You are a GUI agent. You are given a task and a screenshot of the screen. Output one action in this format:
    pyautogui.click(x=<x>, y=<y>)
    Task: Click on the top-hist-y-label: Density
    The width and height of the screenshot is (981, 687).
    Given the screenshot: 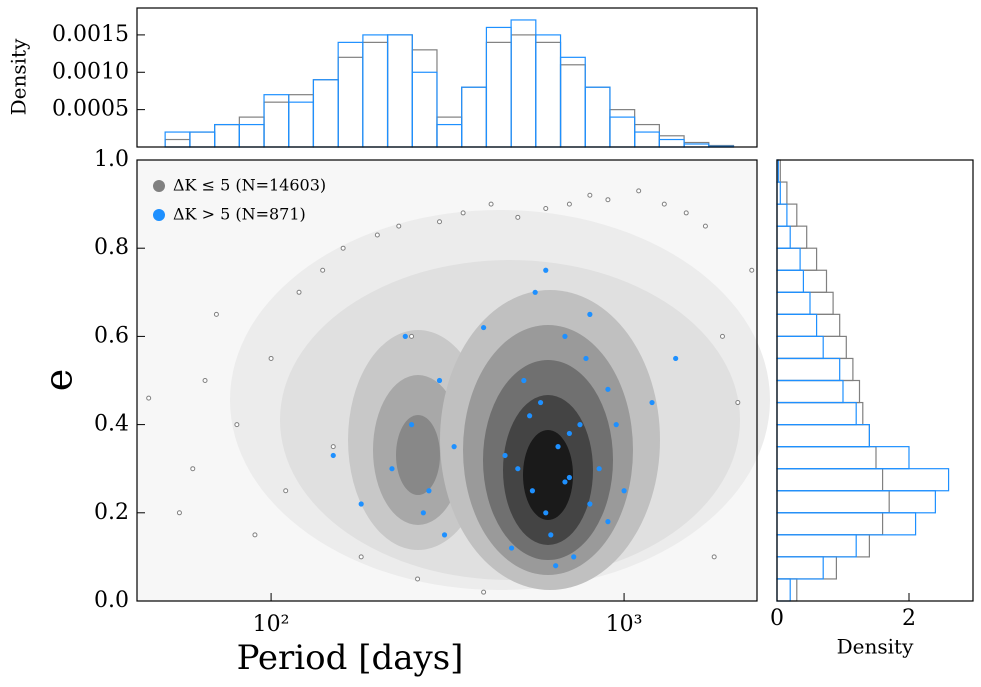 What is the action you would take?
    pyautogui.click(x=19, y=76)
    